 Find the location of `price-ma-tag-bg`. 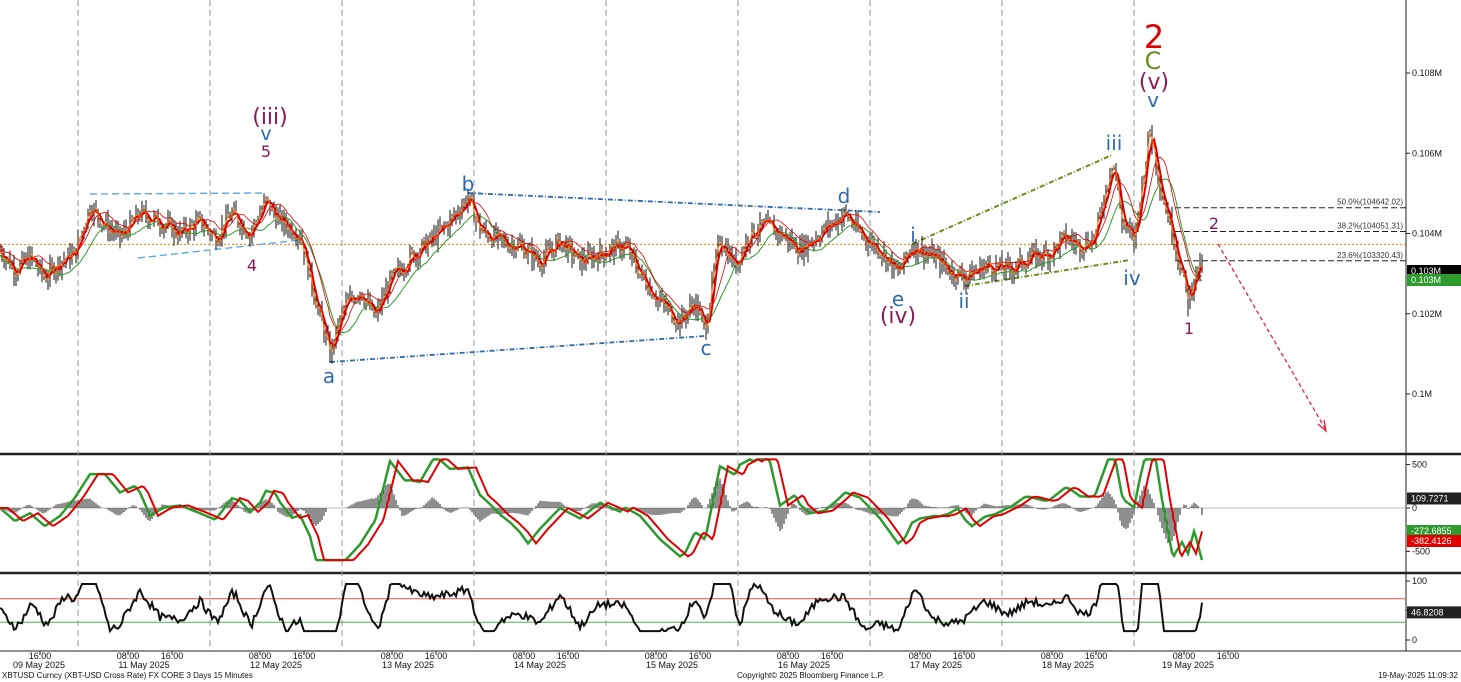

price-ma-tag-bg is located at coordinates (1434, 280).